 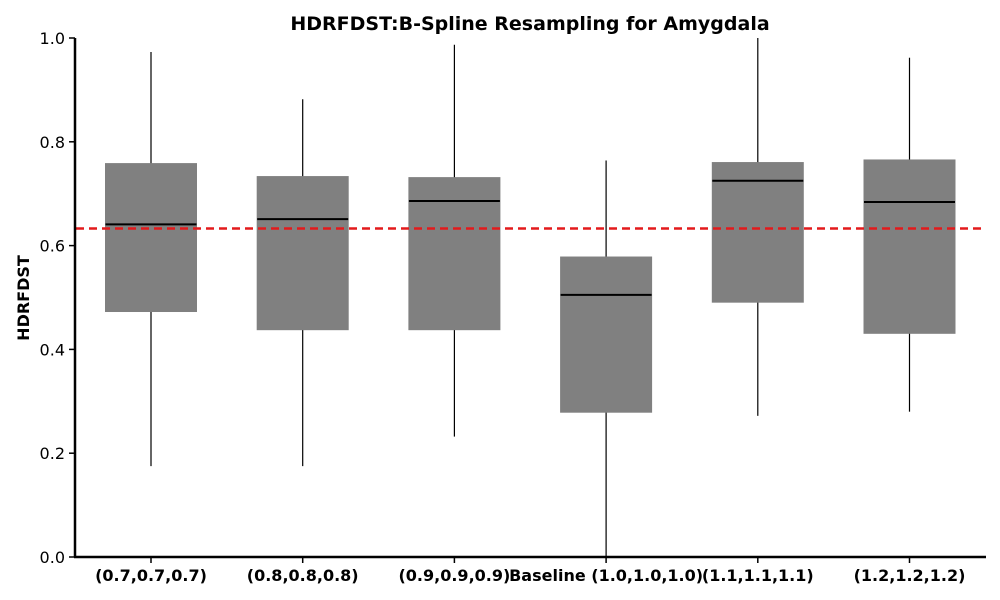 I want to click on x-tick-label: (1.1,1.1,1.1), so click(x=758, y=575).